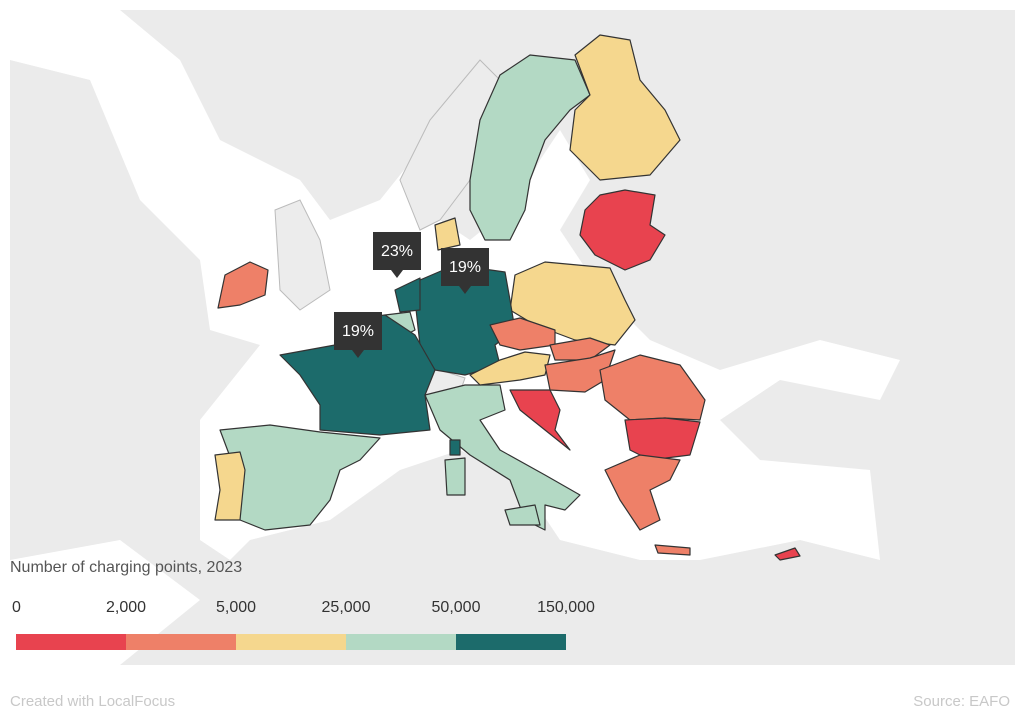 Image resolution: width=1024 pixels, height=726 pixels. What do you see at coordinates (303, 624) in the screenshot?
I see `legend: 0 2,000 5,000 25,000 50,000 150,000` at bounding box center [303, 624].